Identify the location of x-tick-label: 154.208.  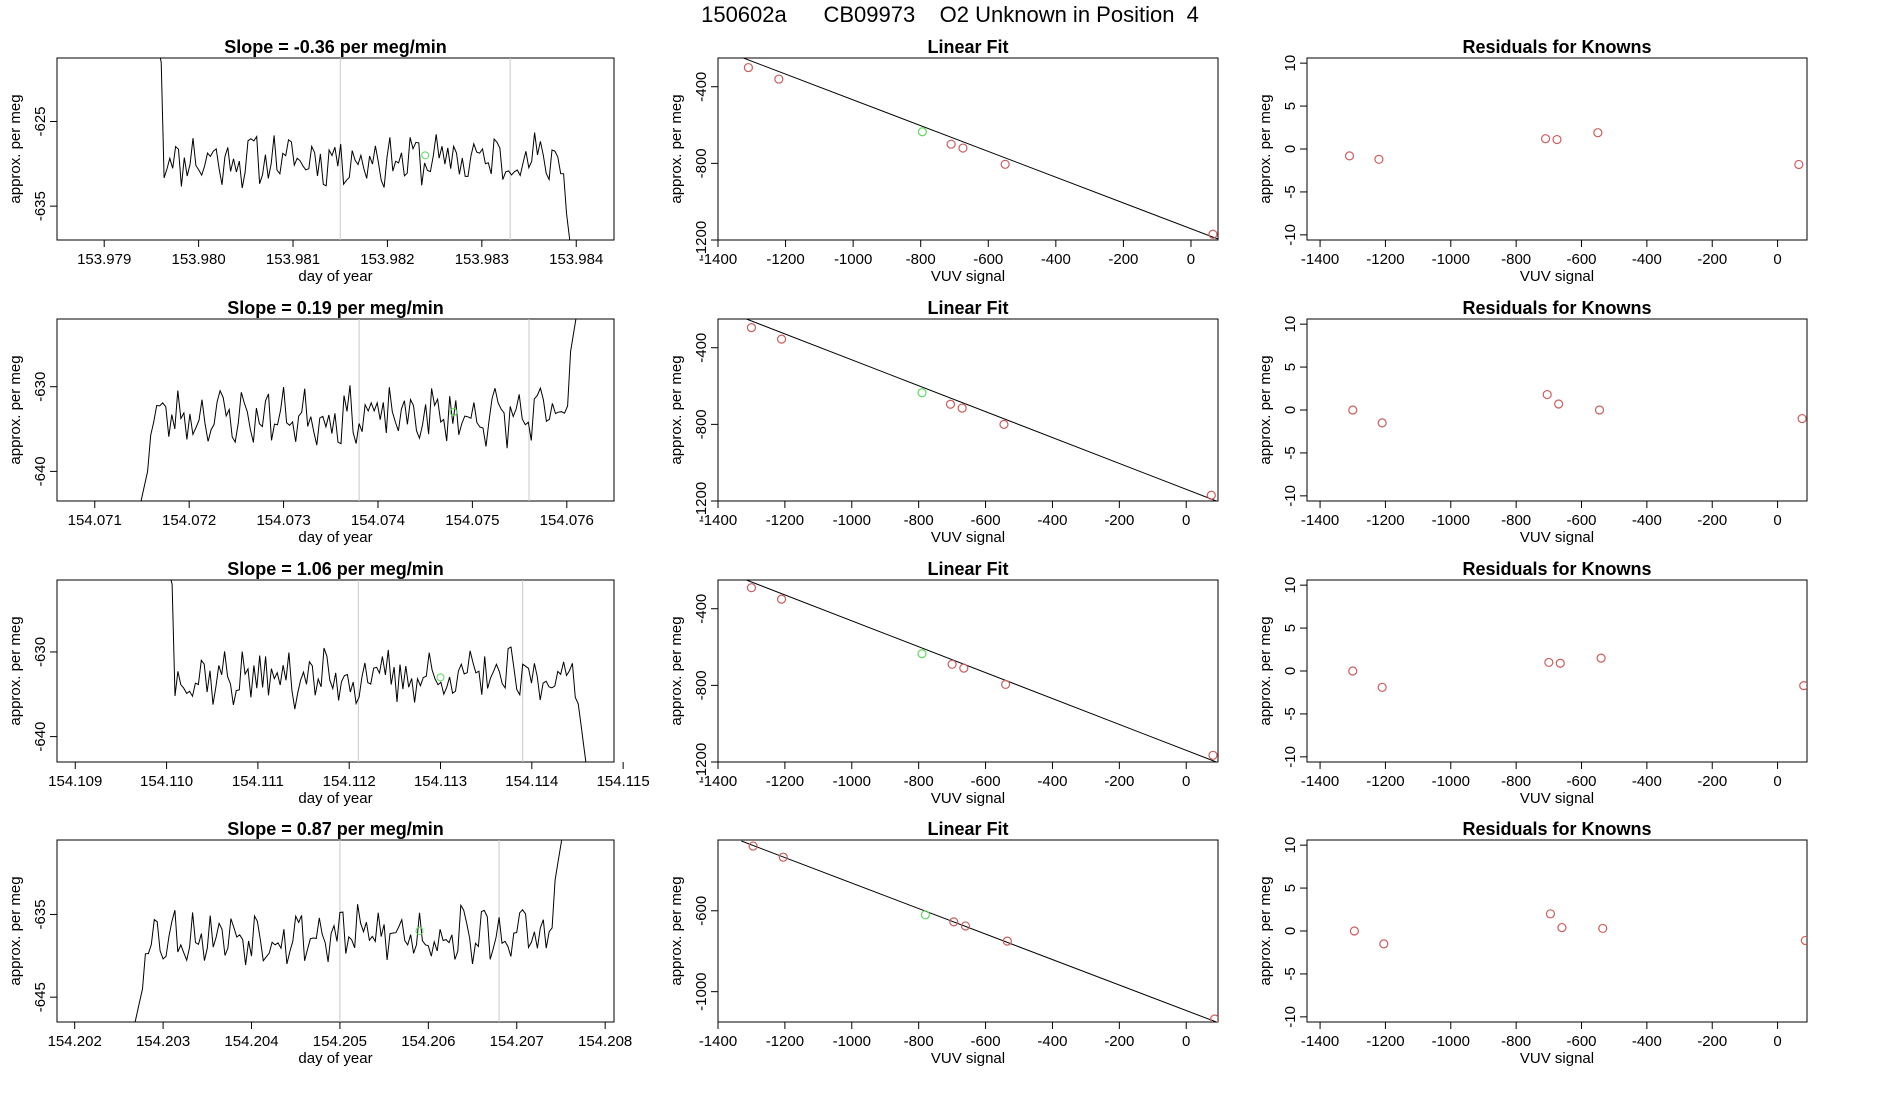
(605, 1041).